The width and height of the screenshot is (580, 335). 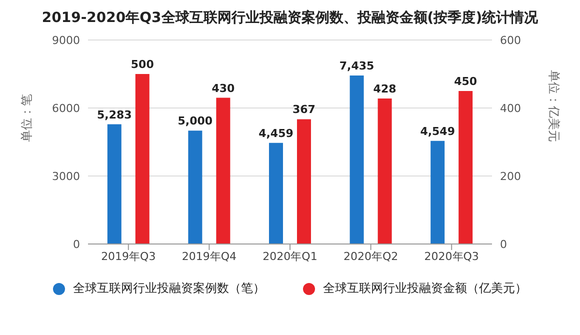 What do you see at coordinates (290, 256) in the screenshot?
I see `x-tick-label: 2020年Q1` at bounding box center [290, 256].